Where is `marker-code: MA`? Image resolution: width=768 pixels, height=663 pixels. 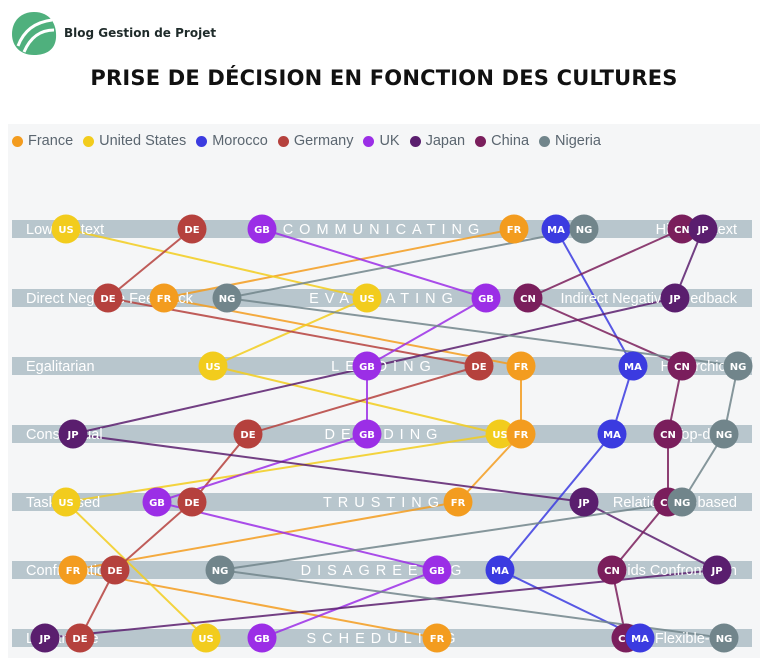 marker-code: MA is located at coordinates (500, 571).